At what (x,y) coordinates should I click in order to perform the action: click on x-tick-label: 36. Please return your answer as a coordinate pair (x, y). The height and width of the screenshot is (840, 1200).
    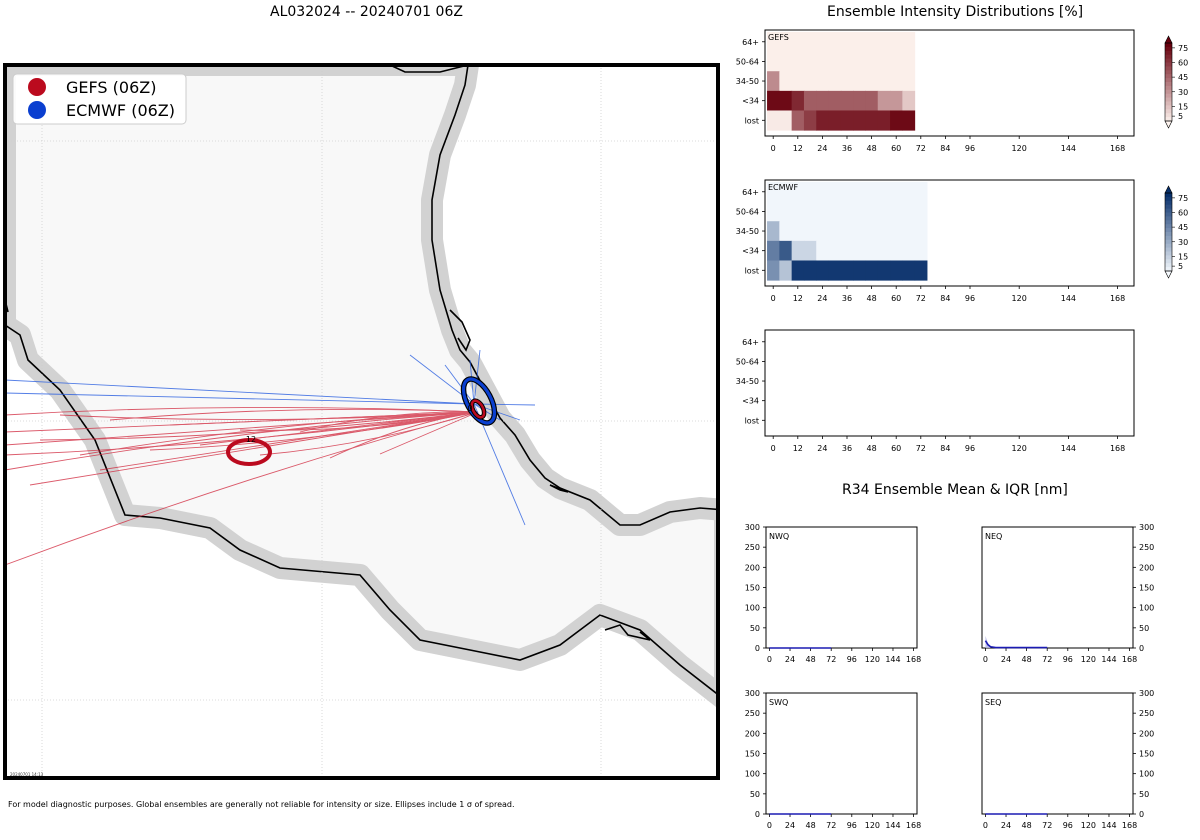
    Looking at the image, I should click on (847, 148).